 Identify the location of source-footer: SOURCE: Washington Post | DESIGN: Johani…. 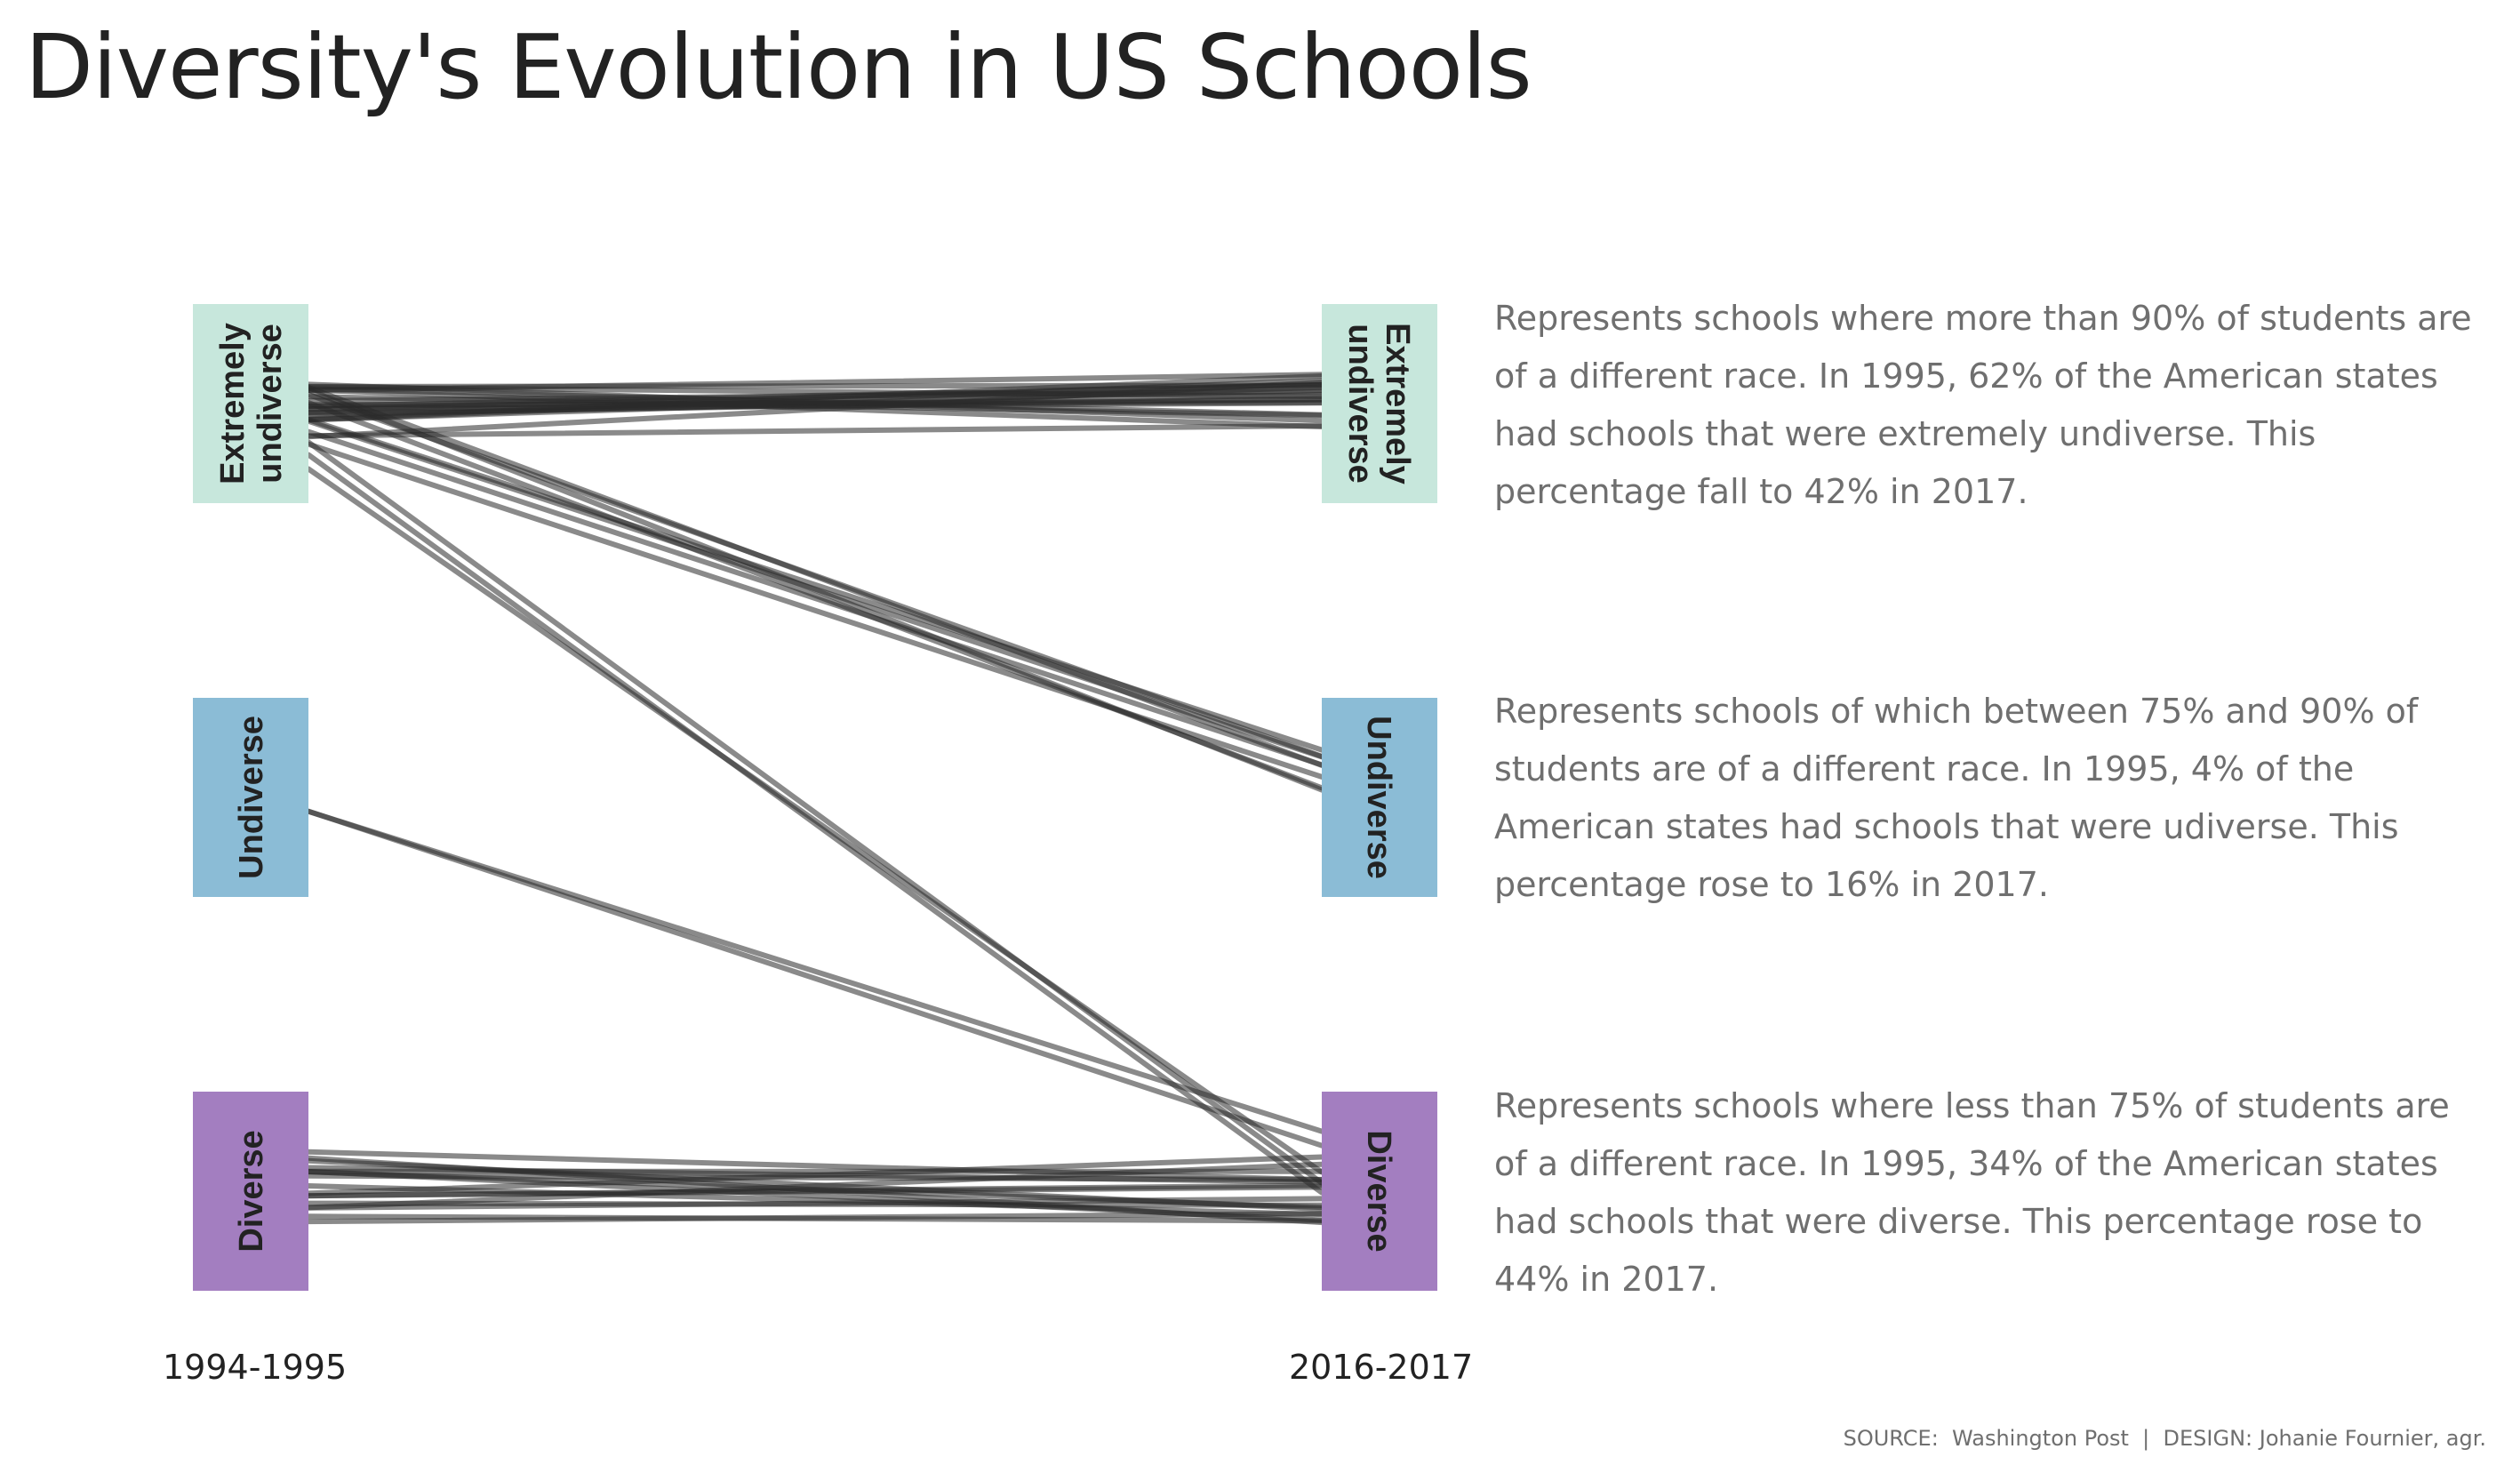
(2164, 1438).